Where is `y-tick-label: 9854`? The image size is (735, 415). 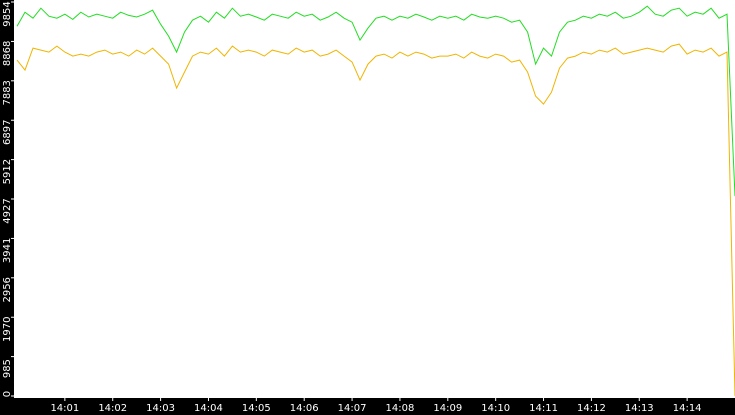 y-tick-label: 9854 is located at coordinates (7, 13).